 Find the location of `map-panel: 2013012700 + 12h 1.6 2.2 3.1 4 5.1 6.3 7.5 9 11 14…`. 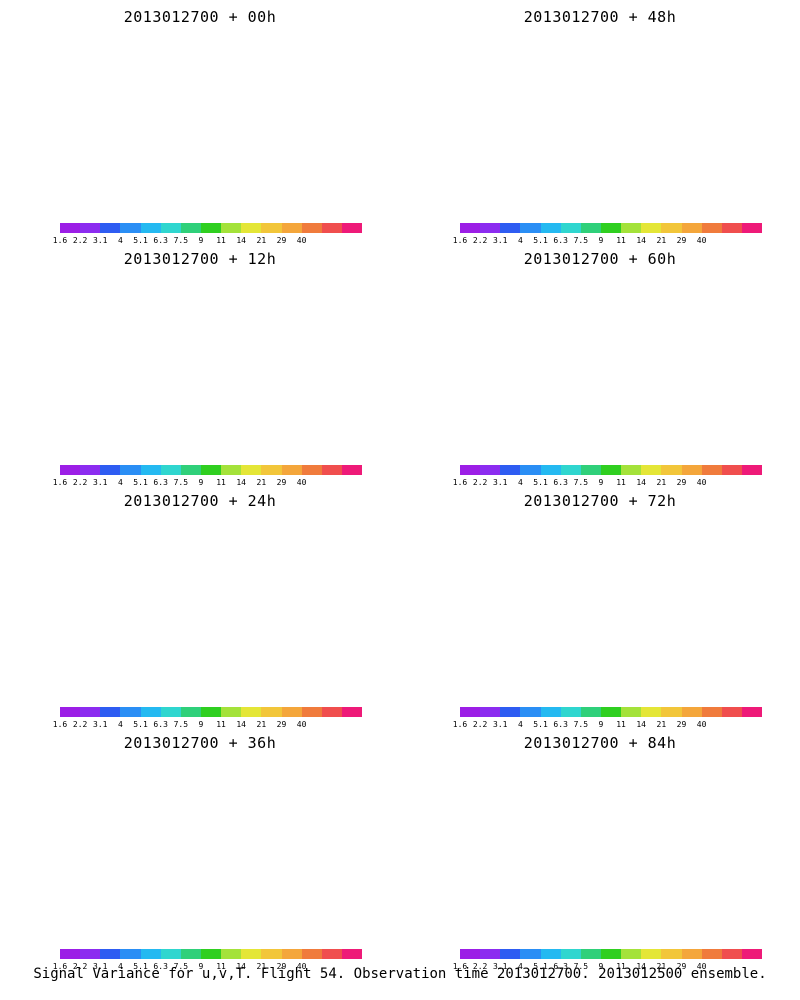

map-panel: 2013012700 + 12h 1.6 2.2 3.1 4 5.1 6.3 7.5 9 11 14… is located at coordinates (200, 364).